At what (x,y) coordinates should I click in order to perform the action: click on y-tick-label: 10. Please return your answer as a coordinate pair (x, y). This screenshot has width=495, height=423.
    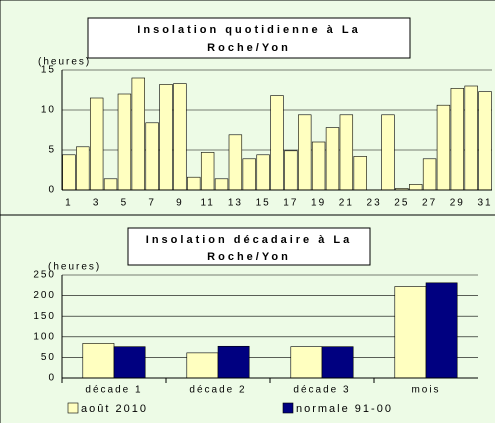
    Looking at the image, I should click on (48, 110).